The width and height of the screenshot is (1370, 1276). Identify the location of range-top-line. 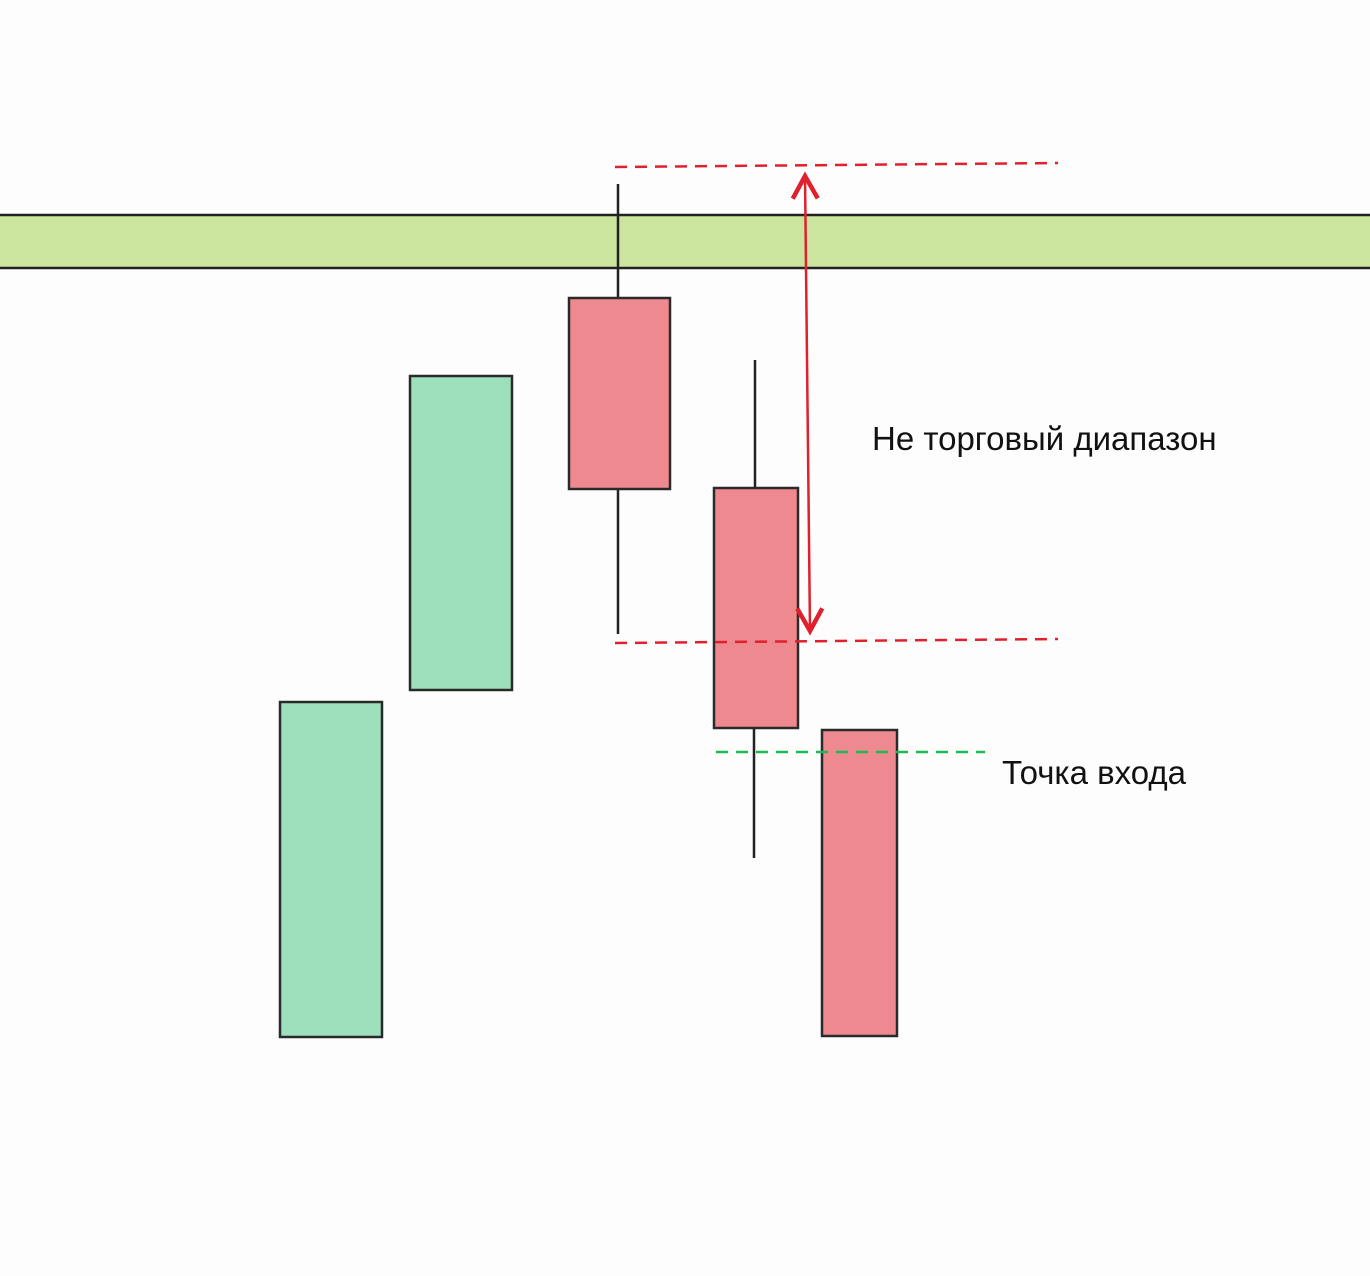
(836, 165).